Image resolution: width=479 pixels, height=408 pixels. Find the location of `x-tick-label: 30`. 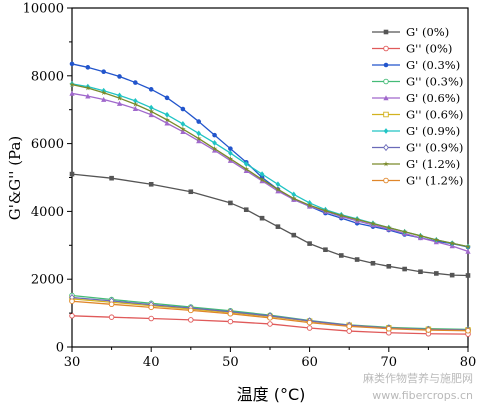

x-tick-label: 30 is located at coordinates (72, 362).